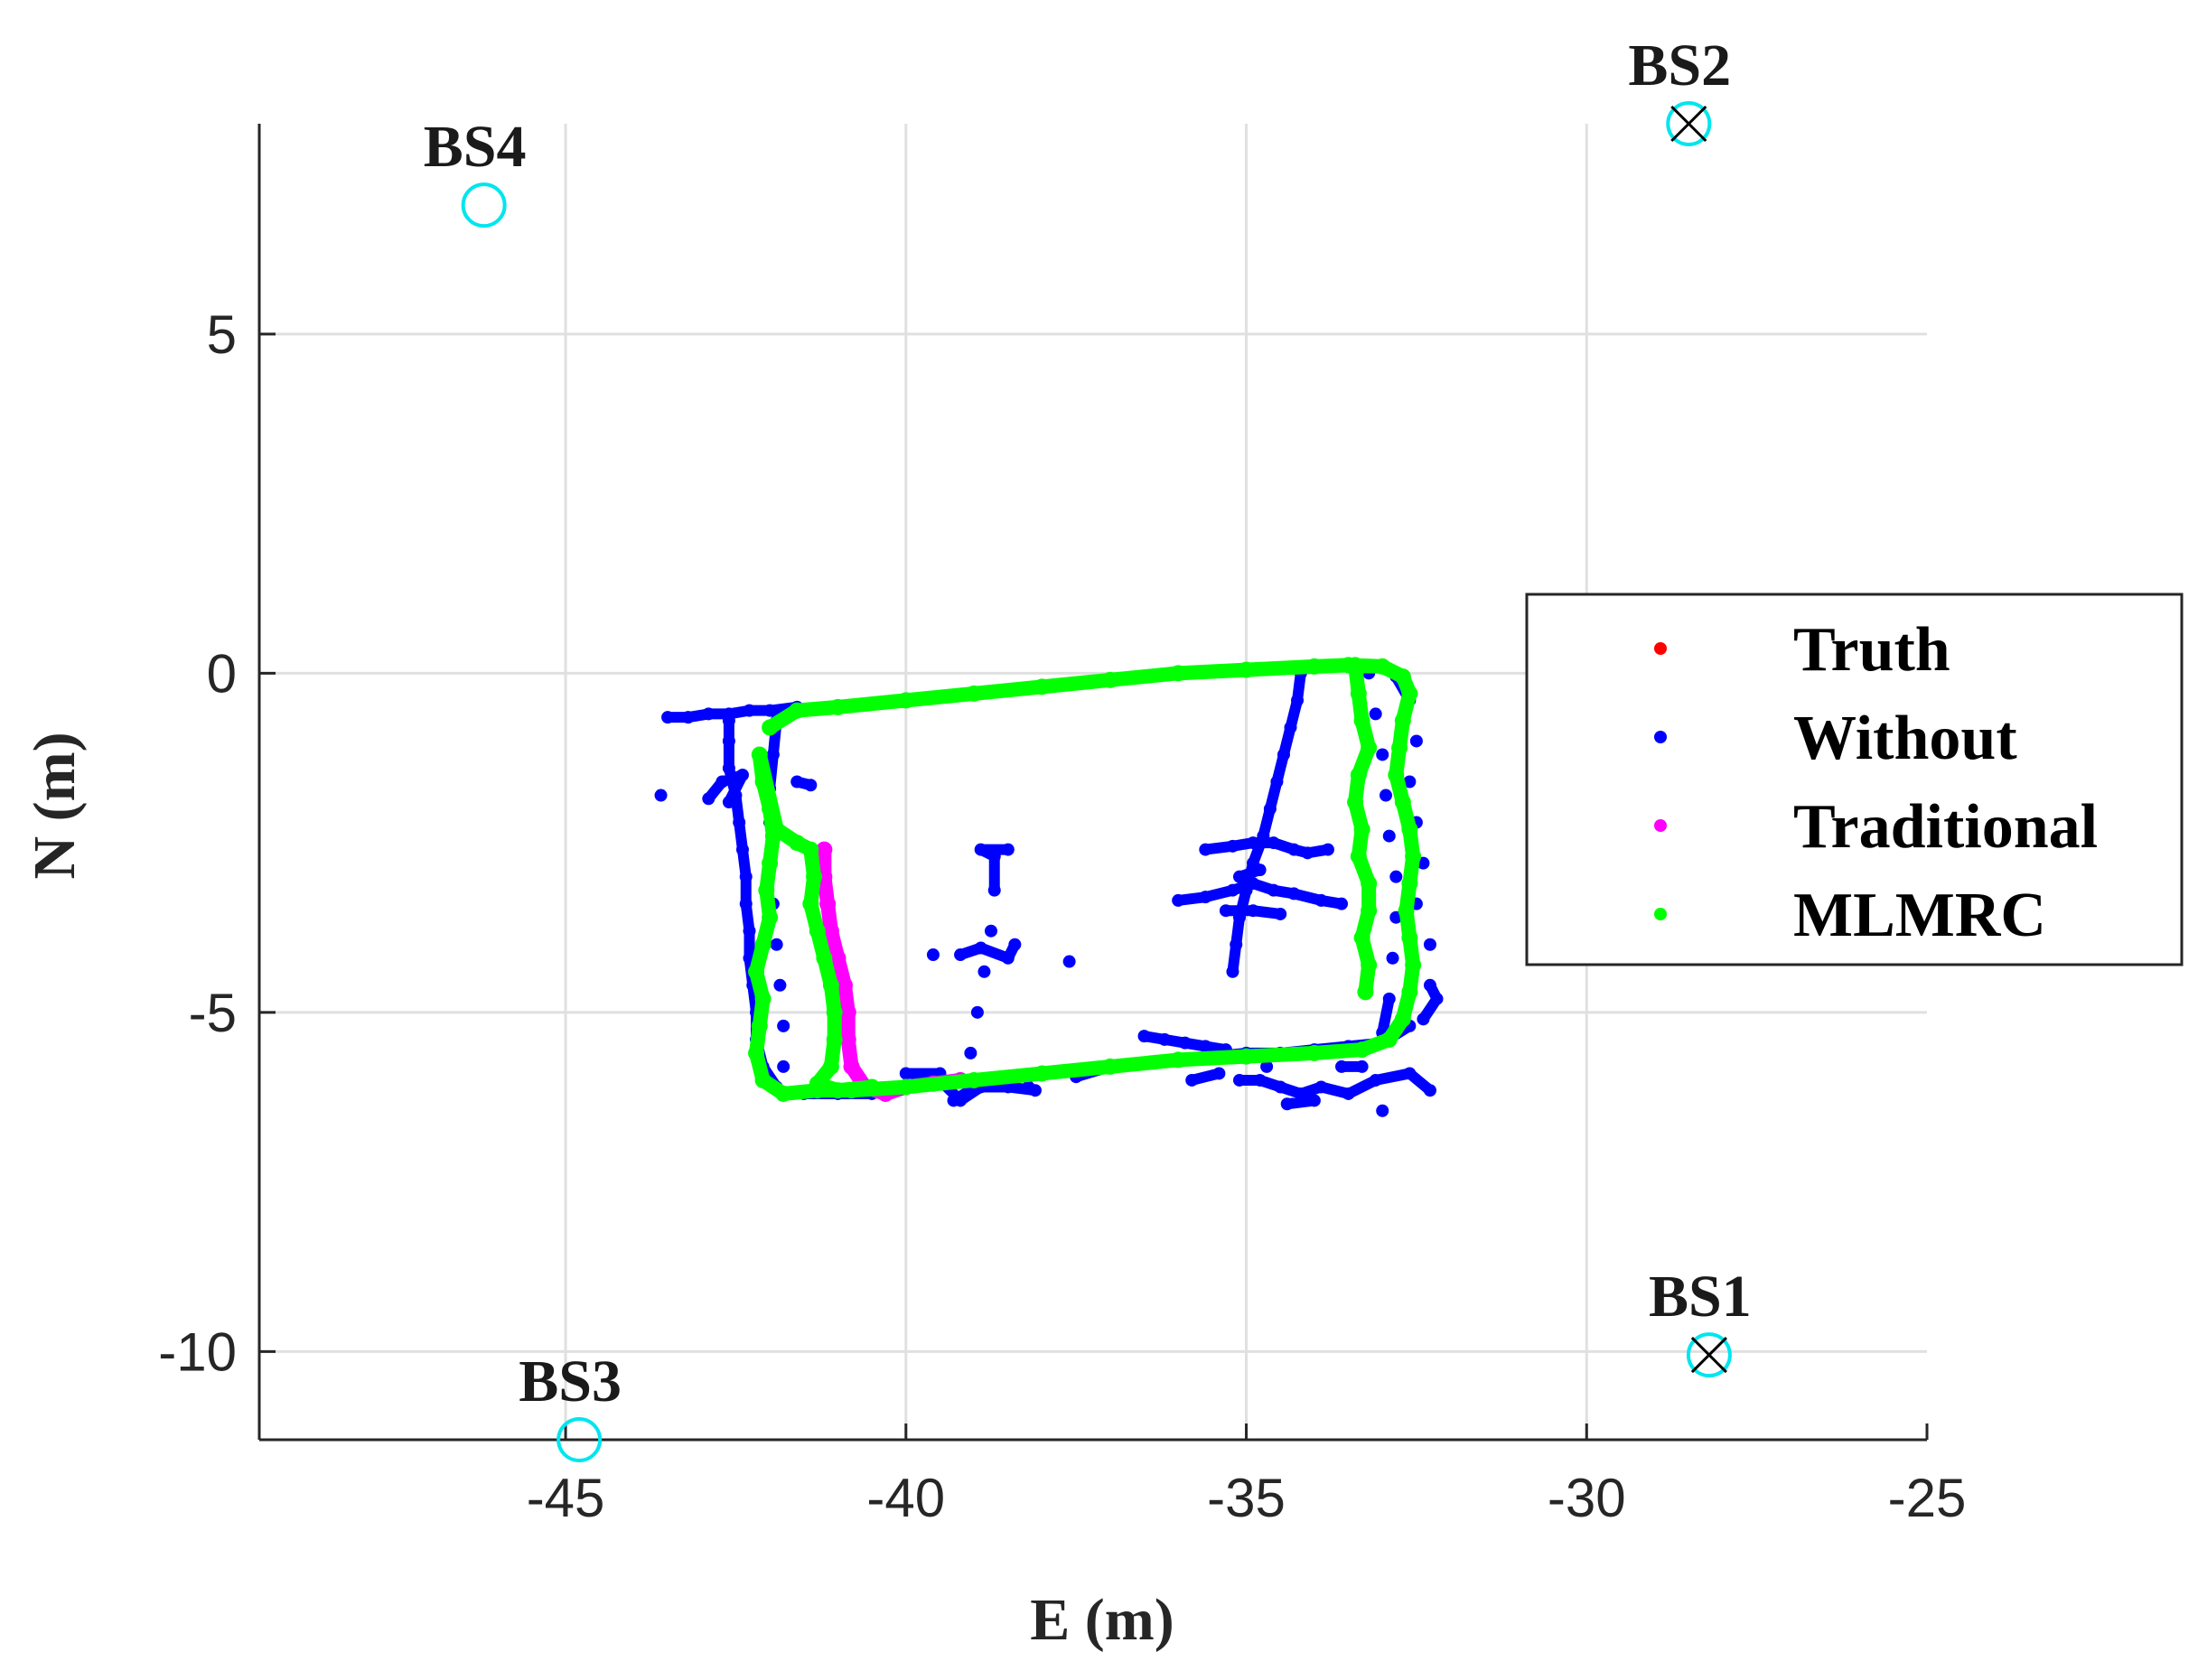  What do you see at coordinates (1660, 826) in the screenshot?
I see `legend-marker-traditional` at bounding box center [1660, 826].